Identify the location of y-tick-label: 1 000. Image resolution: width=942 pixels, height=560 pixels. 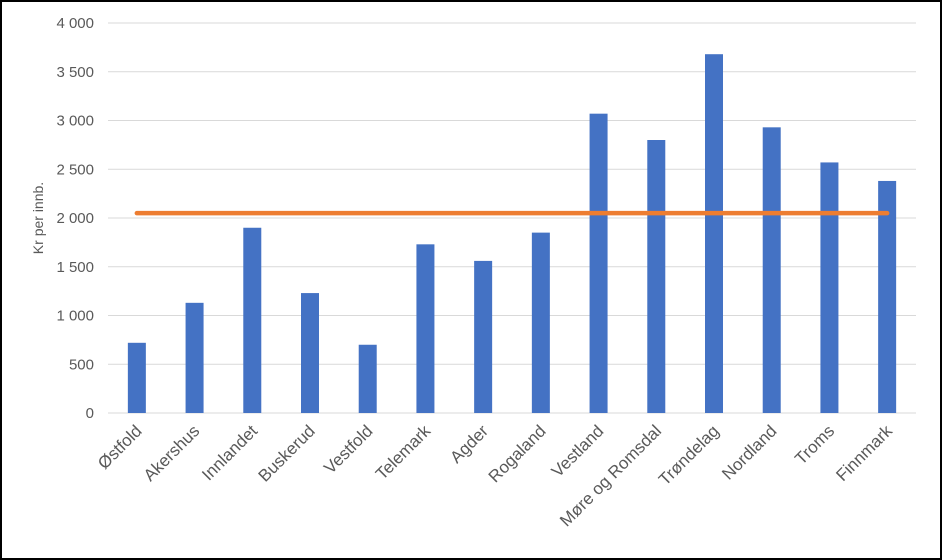
(75, 316).